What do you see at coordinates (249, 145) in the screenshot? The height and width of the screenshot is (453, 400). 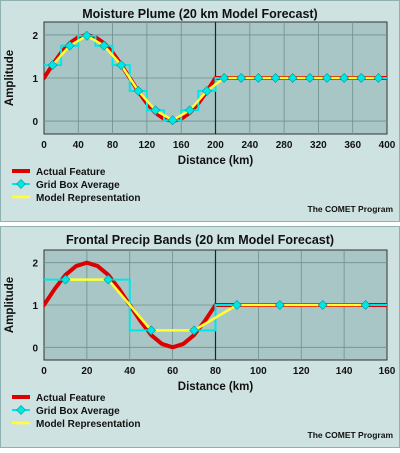 I see `x-tick-label: 240` at bounding box center [249, 145].